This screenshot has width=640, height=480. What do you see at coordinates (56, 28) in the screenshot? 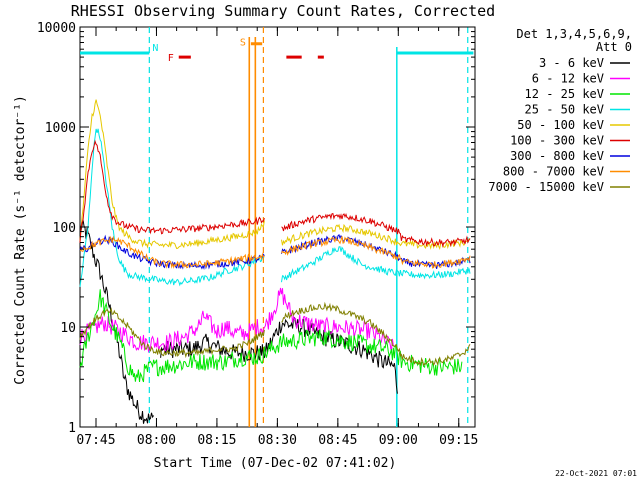
I see `y-tick-label: 10000` at bounding box center [56, 28].